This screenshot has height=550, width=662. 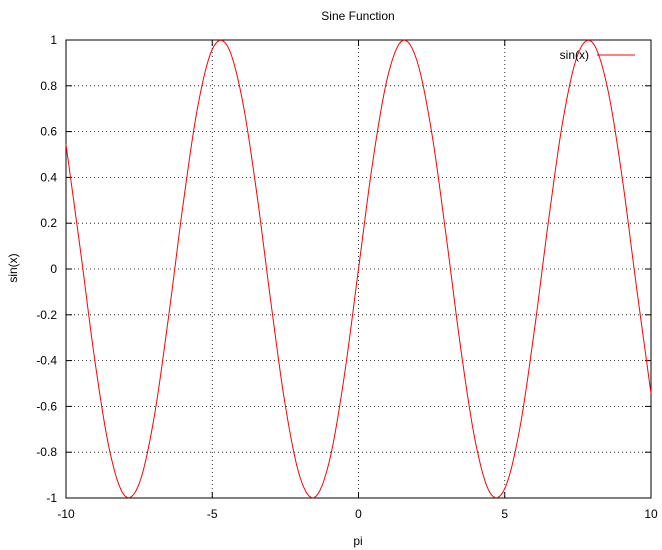 What do you see at coordinates (53, 269) in the screenshot?
I see `y-tick-label: 0` at bounding box center [53, 269].